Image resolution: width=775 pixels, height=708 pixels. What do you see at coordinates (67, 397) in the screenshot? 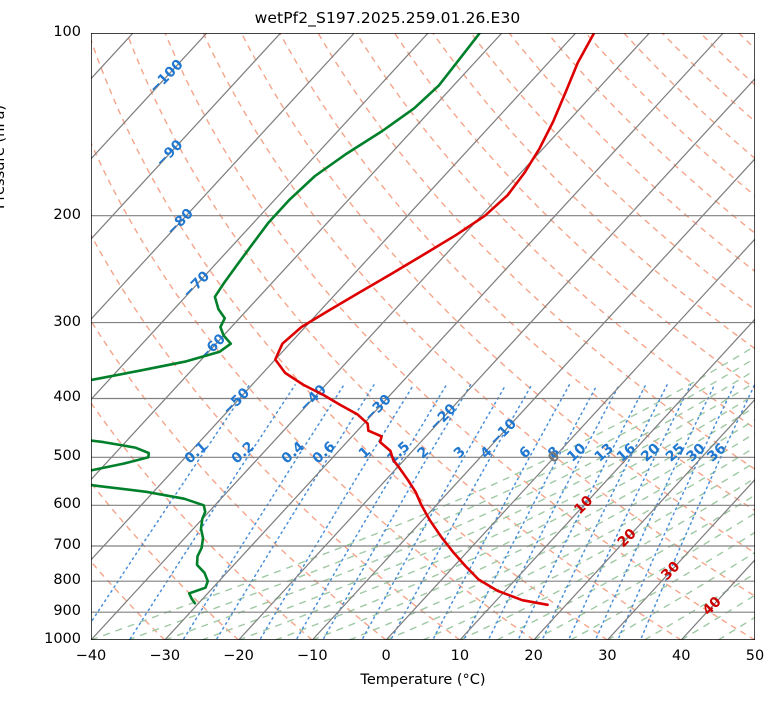
I see `y-tick-label: 400` at bounding box center [67, 397].